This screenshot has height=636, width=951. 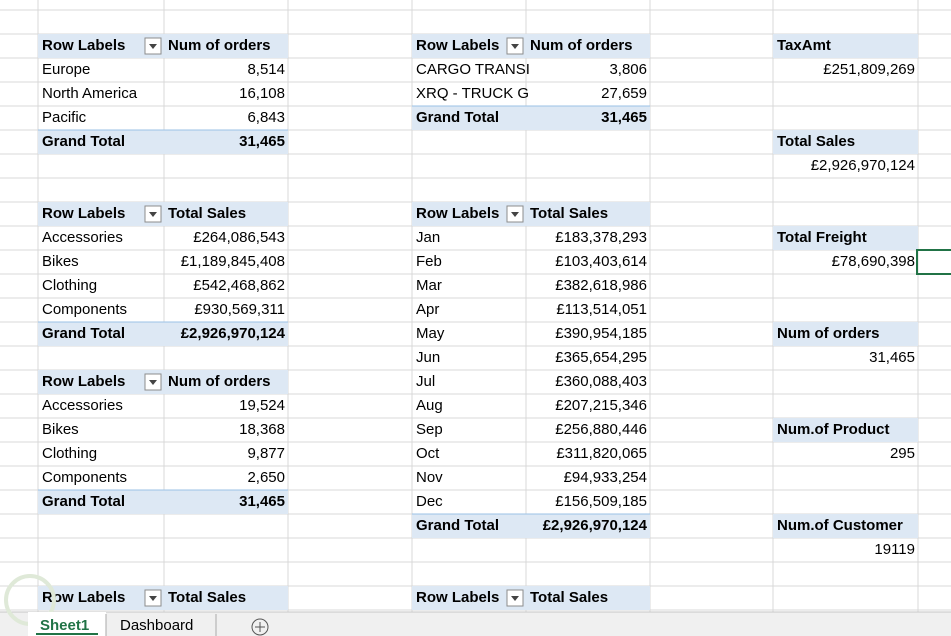 What do you see at coordinates (828, 333) in the screenshot?
I see `card-label: Num of orders` at bounding box center [828, 333].